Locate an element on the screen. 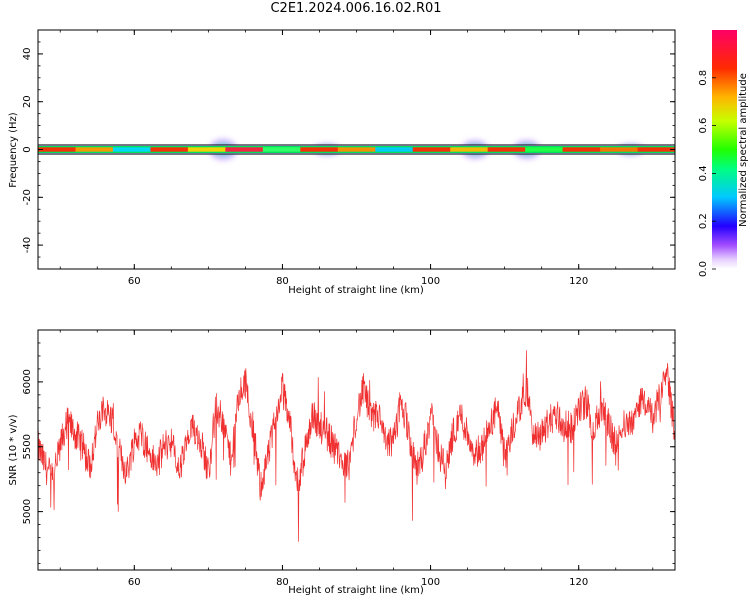  colorbar-label: Normalized spectral amplitude is located at coordinates (743, 150).